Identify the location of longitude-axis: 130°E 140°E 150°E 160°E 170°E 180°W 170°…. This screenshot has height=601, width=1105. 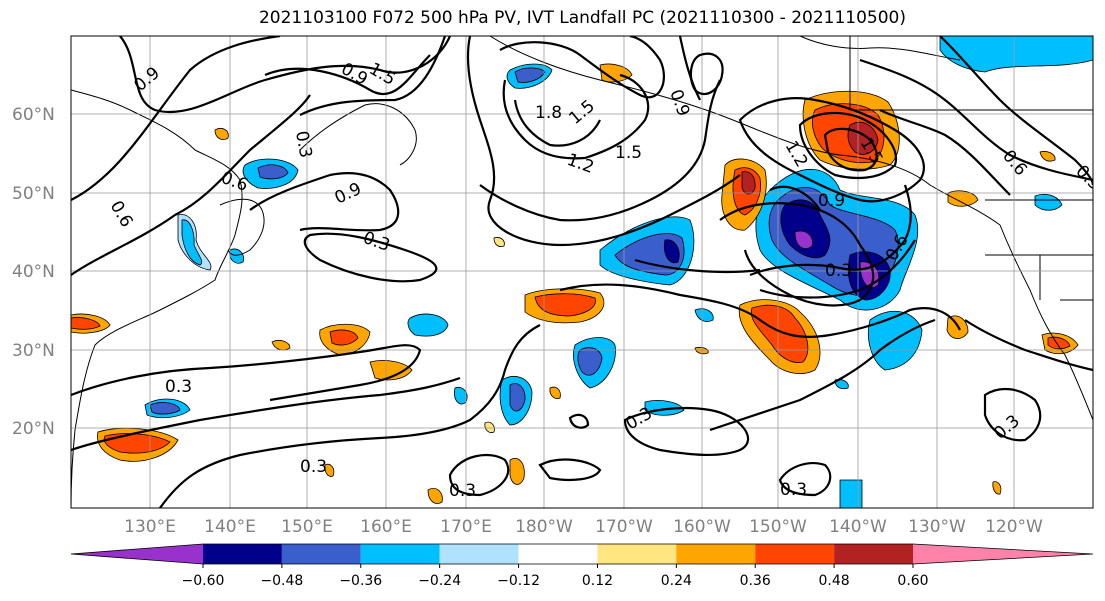
(583, 527).